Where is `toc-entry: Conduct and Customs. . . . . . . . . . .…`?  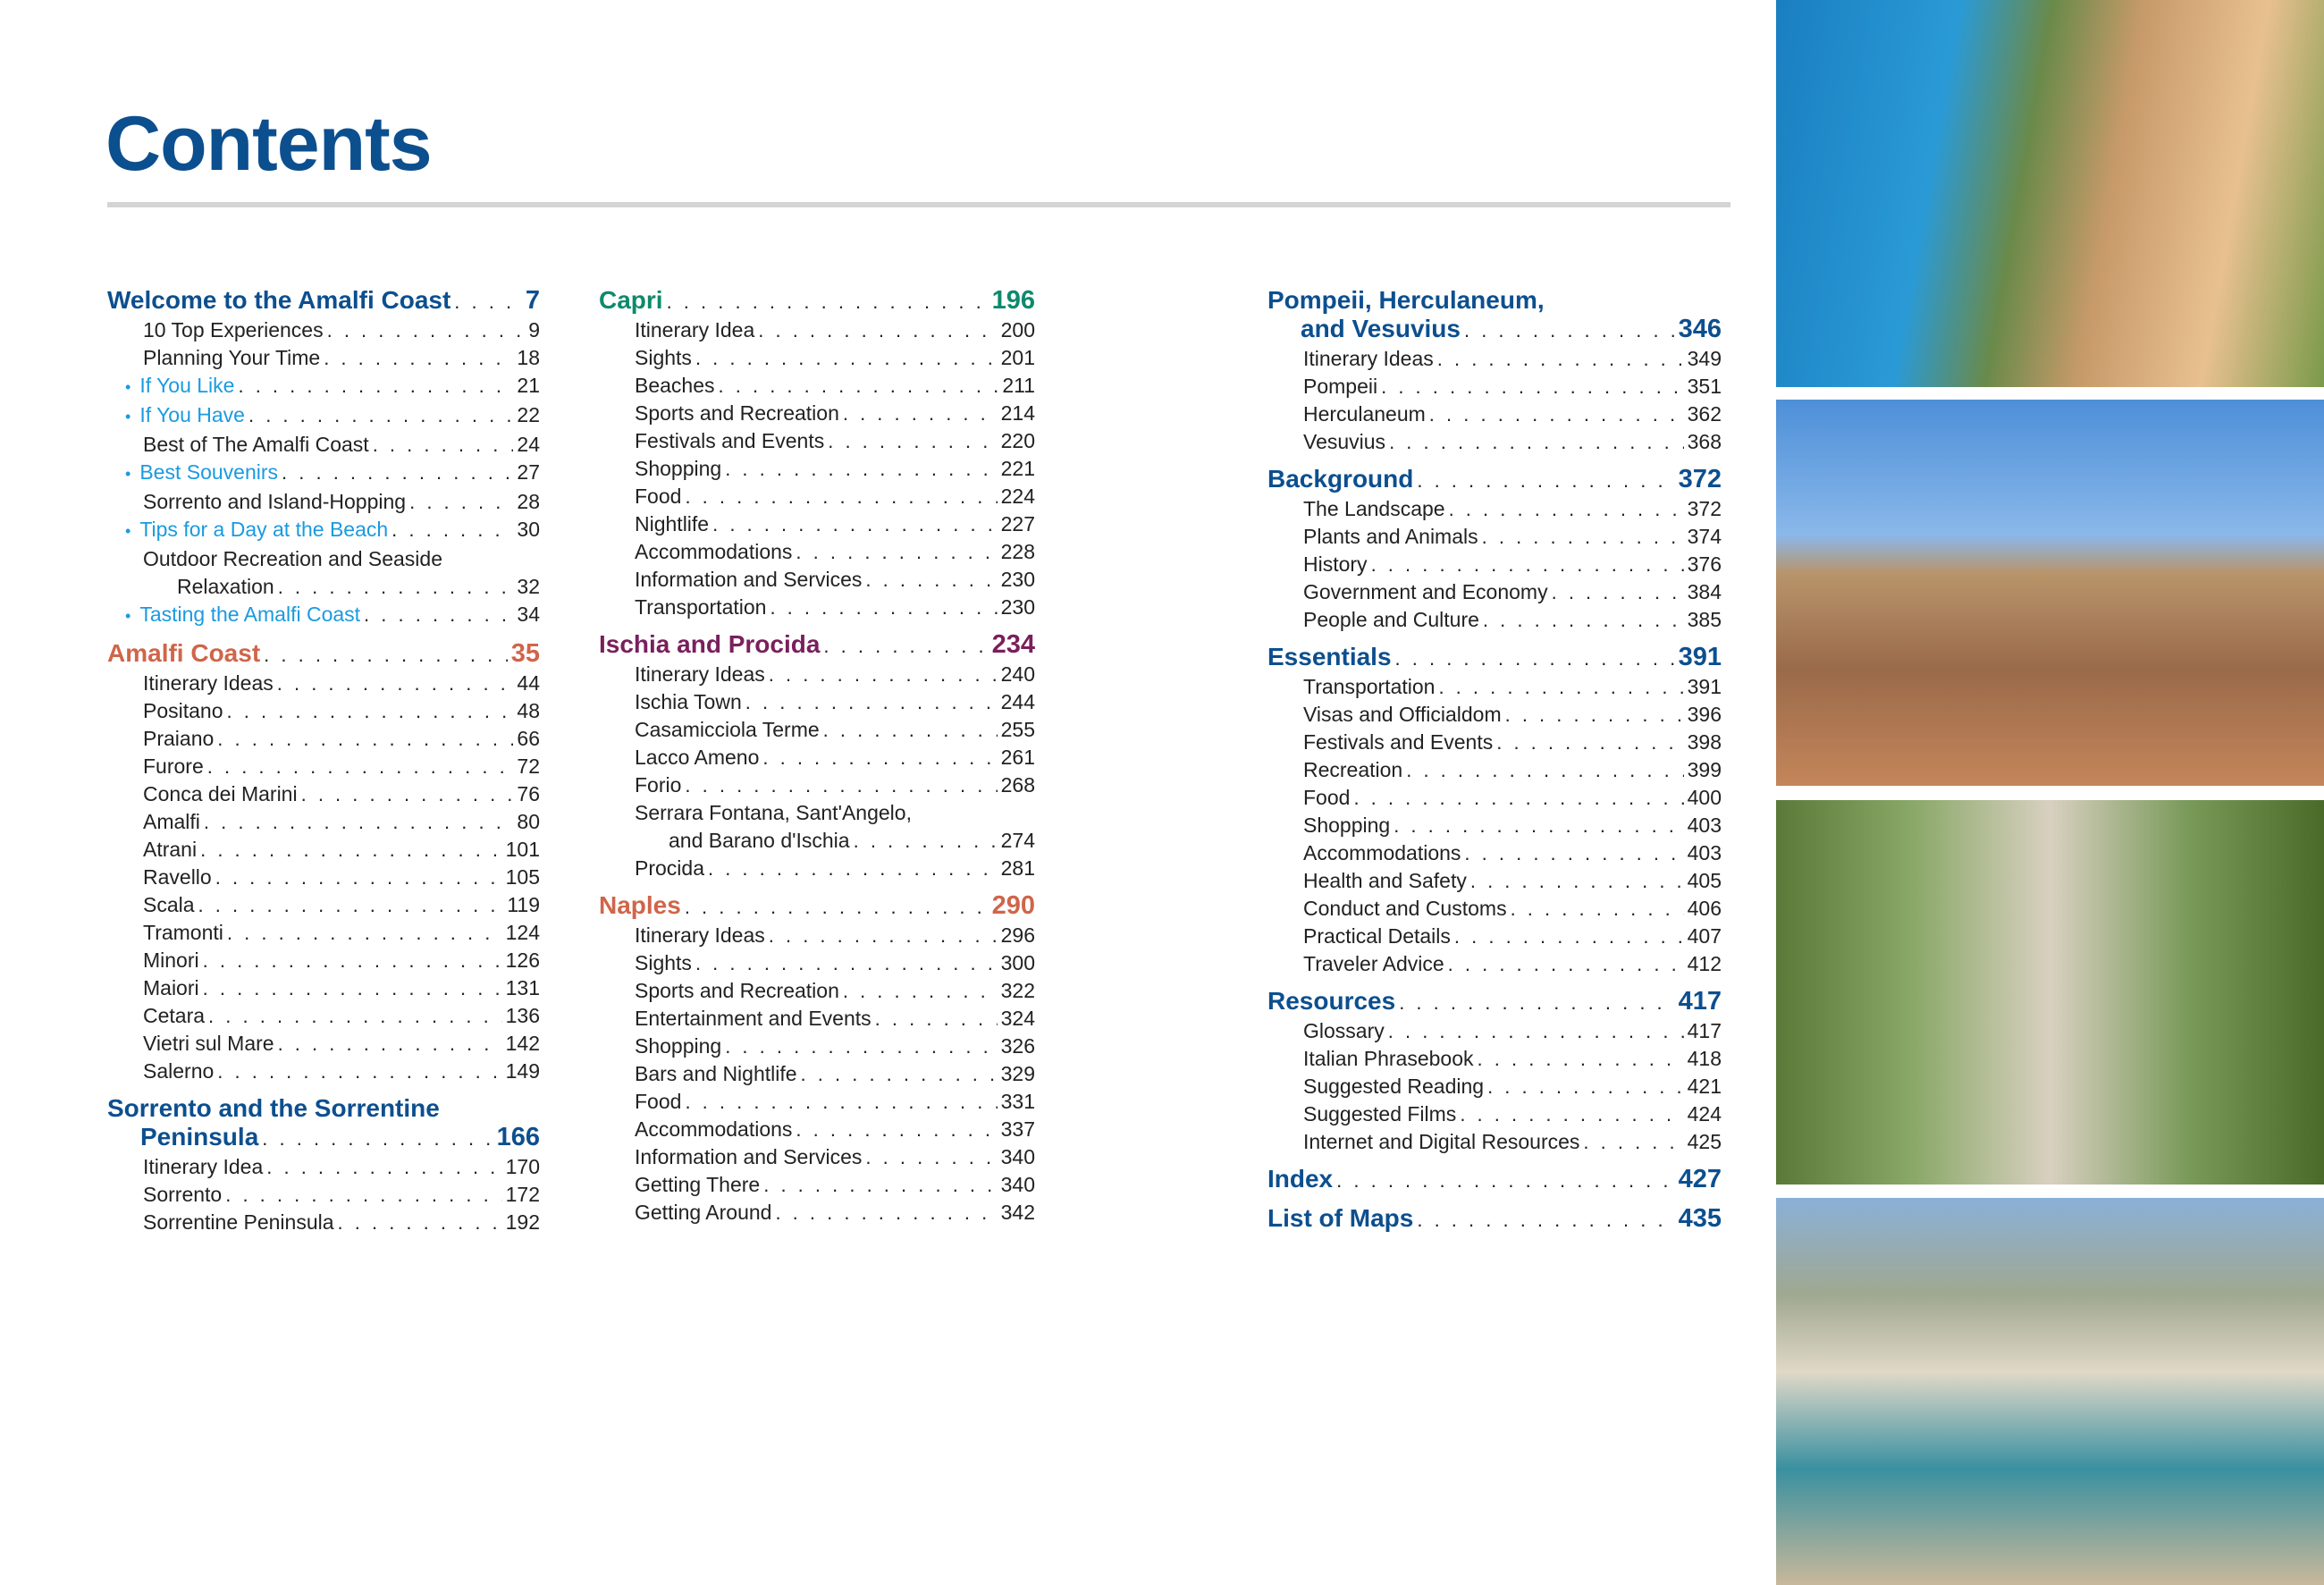 toc-entry: Conduct and Customs. . . . . . . . . . .… is located at coordinates (1495, 909).